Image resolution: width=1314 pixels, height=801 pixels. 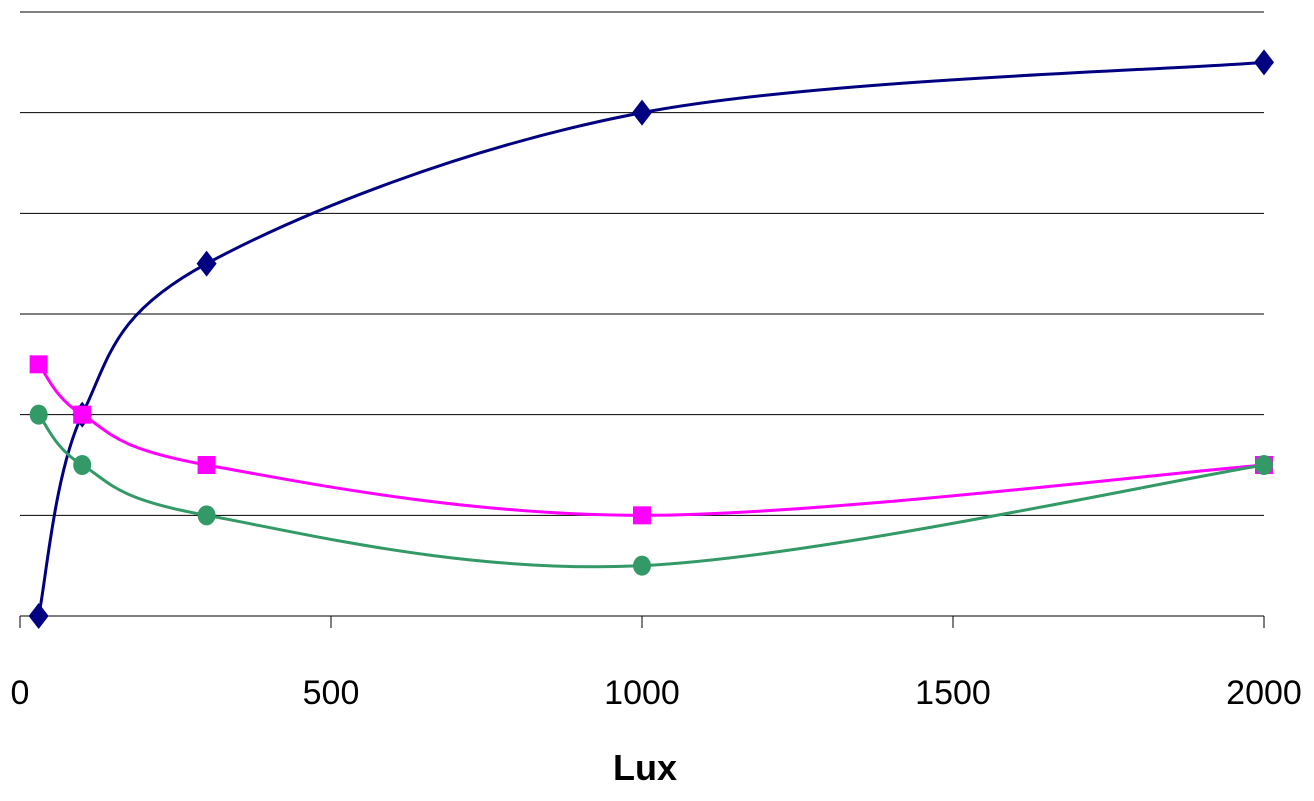 I want to click on x-tick-label: 1000, so click(x=642, y=693).